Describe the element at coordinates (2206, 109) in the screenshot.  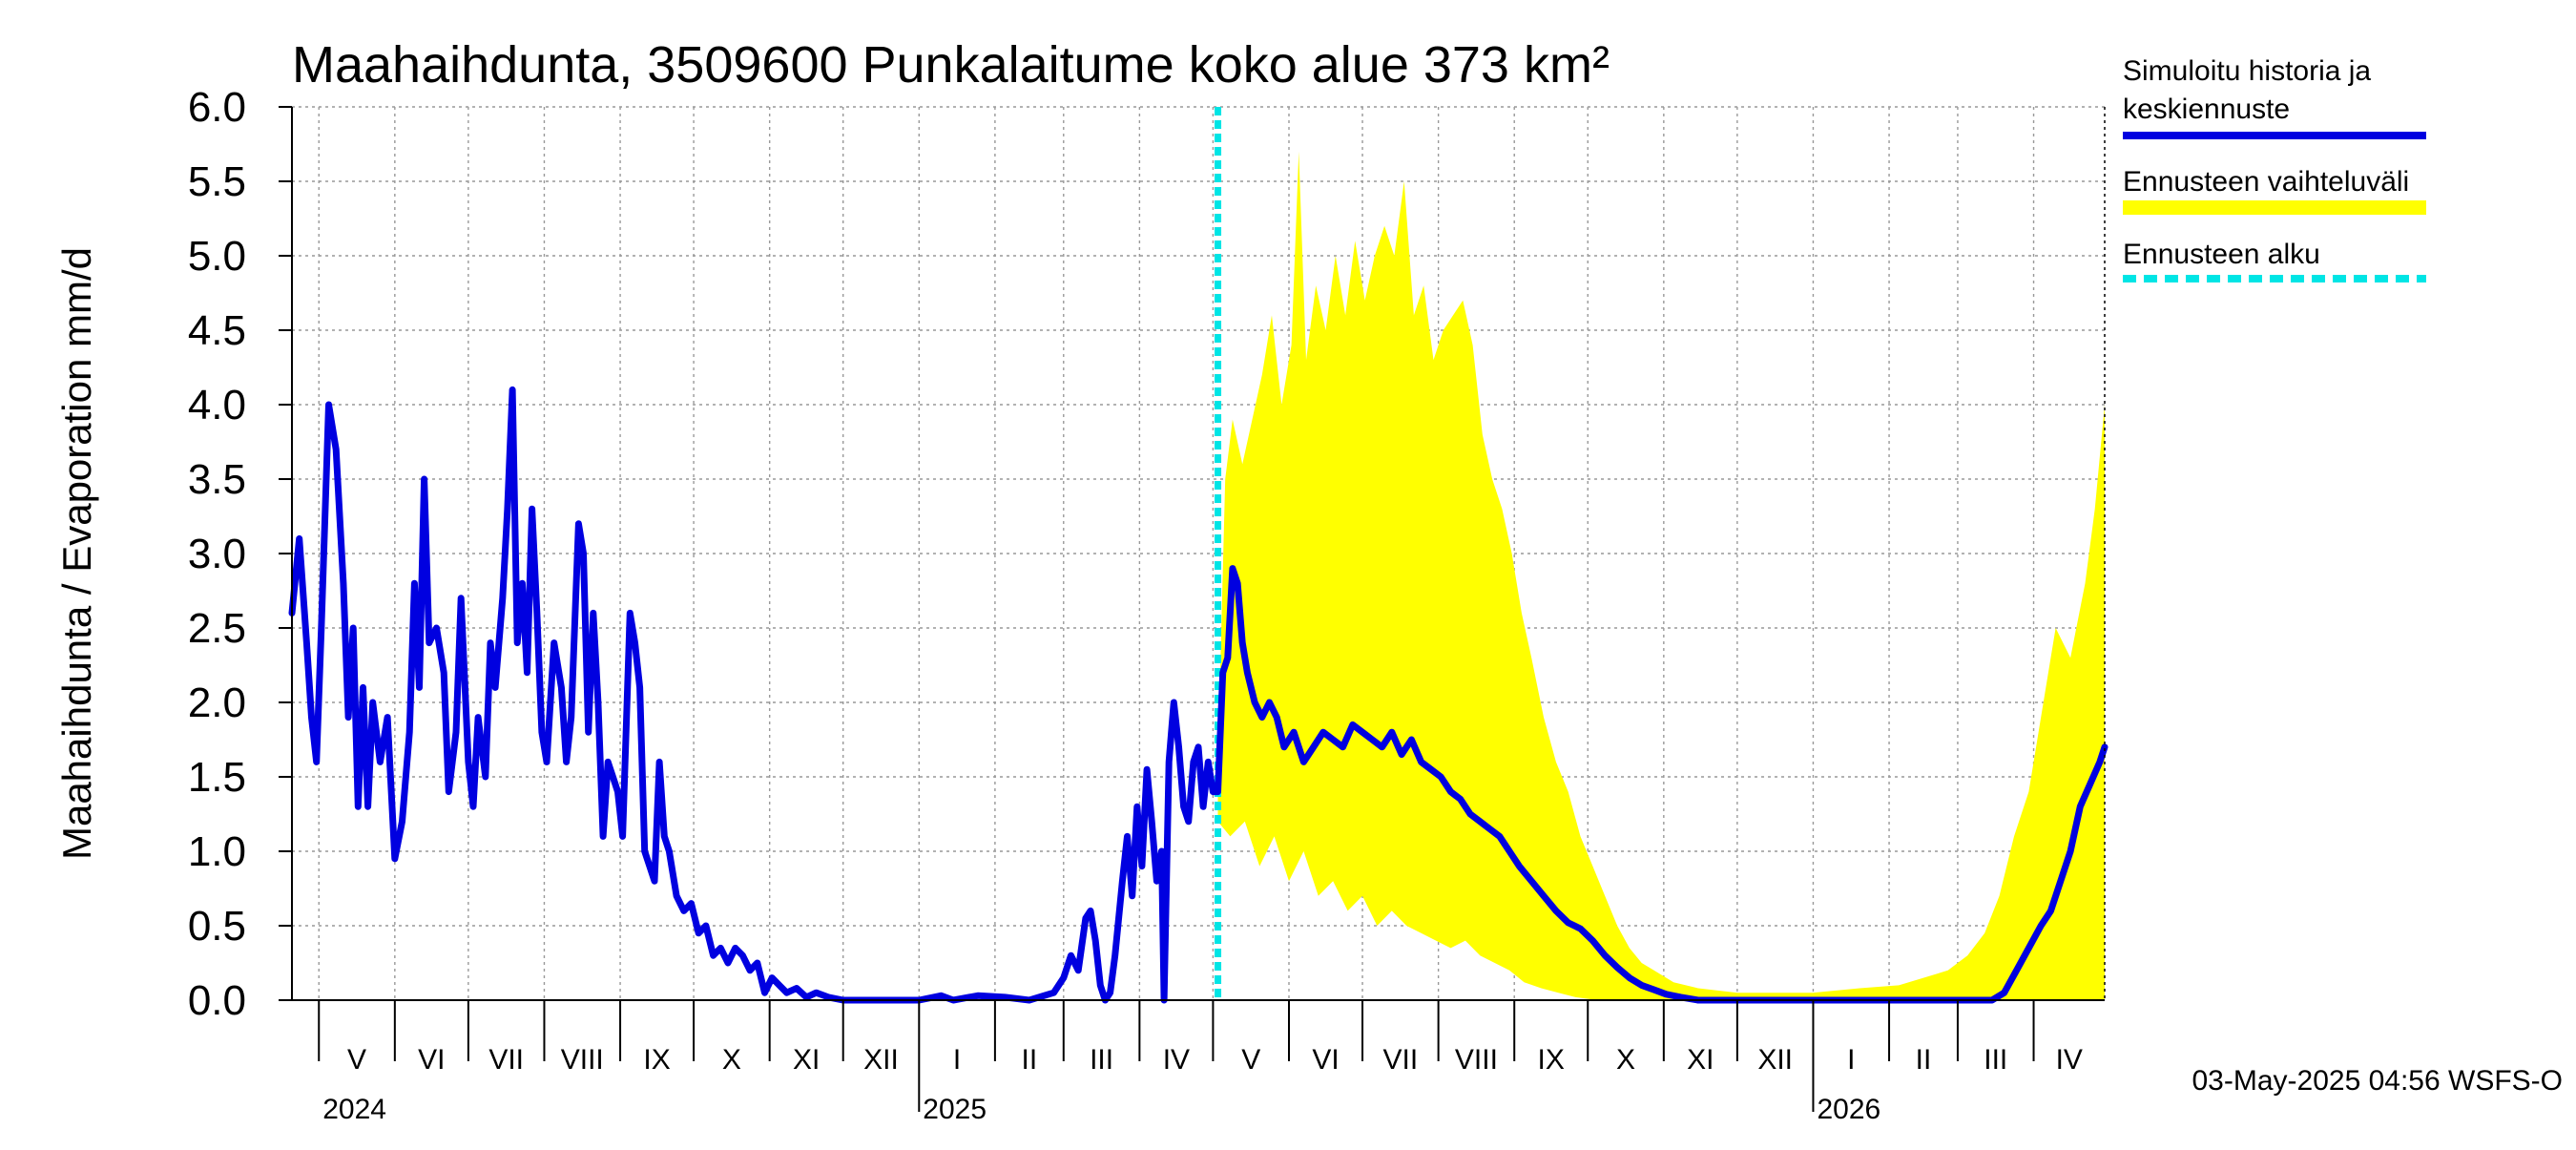
I see `legend-label: keskiennuste` at that location.